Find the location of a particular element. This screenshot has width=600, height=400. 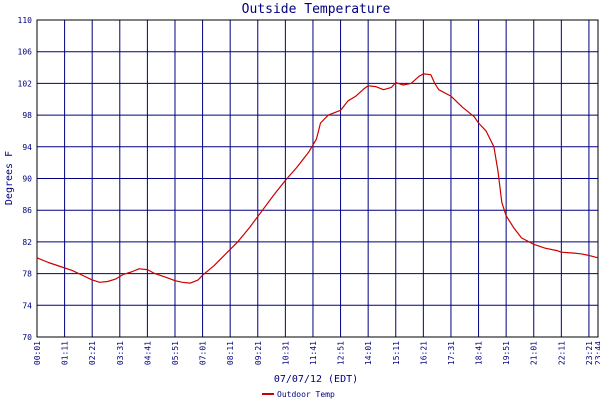

y-tick-label: 70 is located at coordinates (27, 337).